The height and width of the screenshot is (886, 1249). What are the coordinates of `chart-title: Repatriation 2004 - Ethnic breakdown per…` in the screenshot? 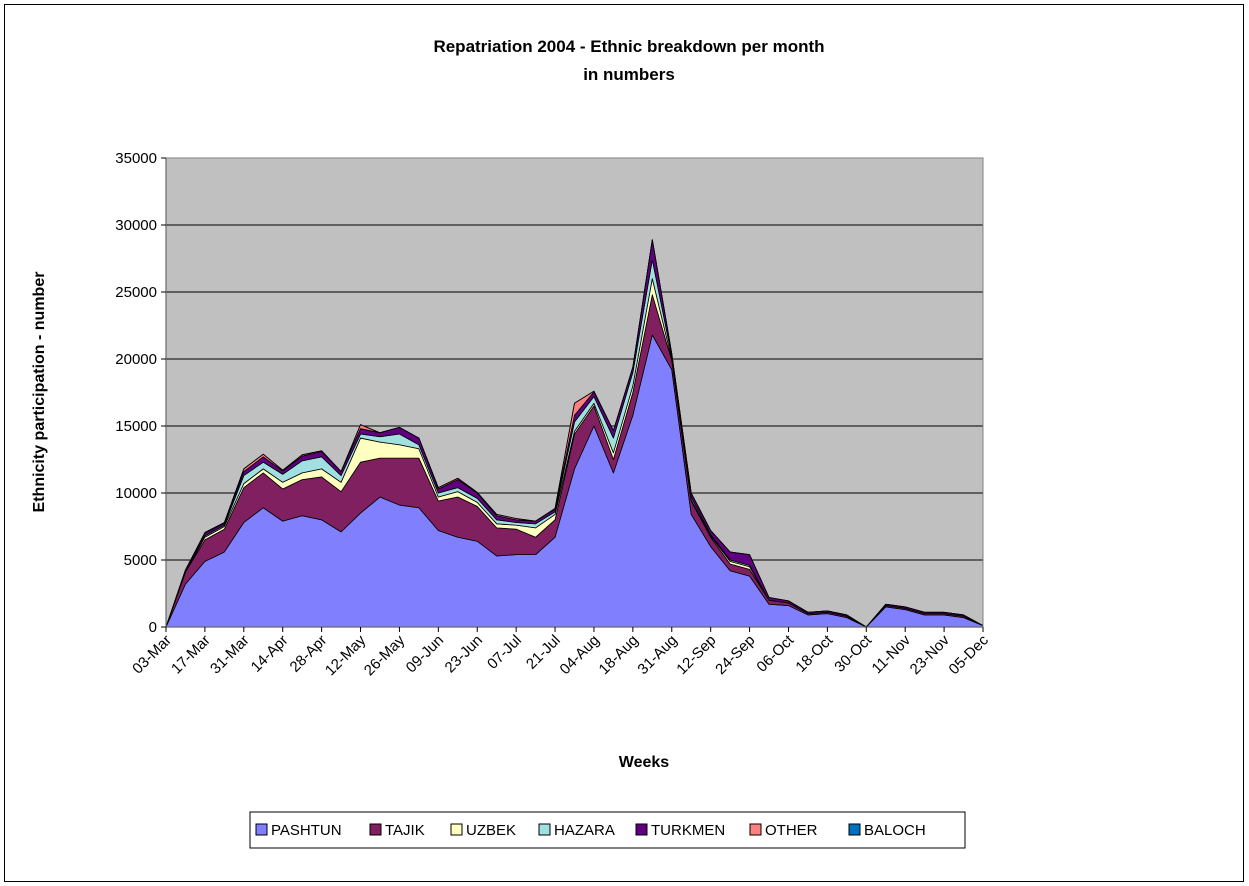 It's located at (628, 46).